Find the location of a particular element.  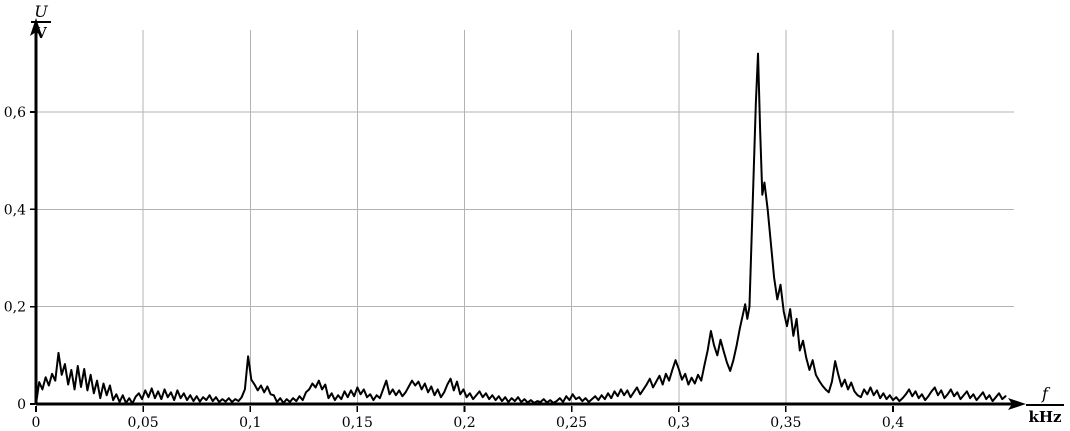

x-tick-label: 0,3 is located at coordinates (679, 423).